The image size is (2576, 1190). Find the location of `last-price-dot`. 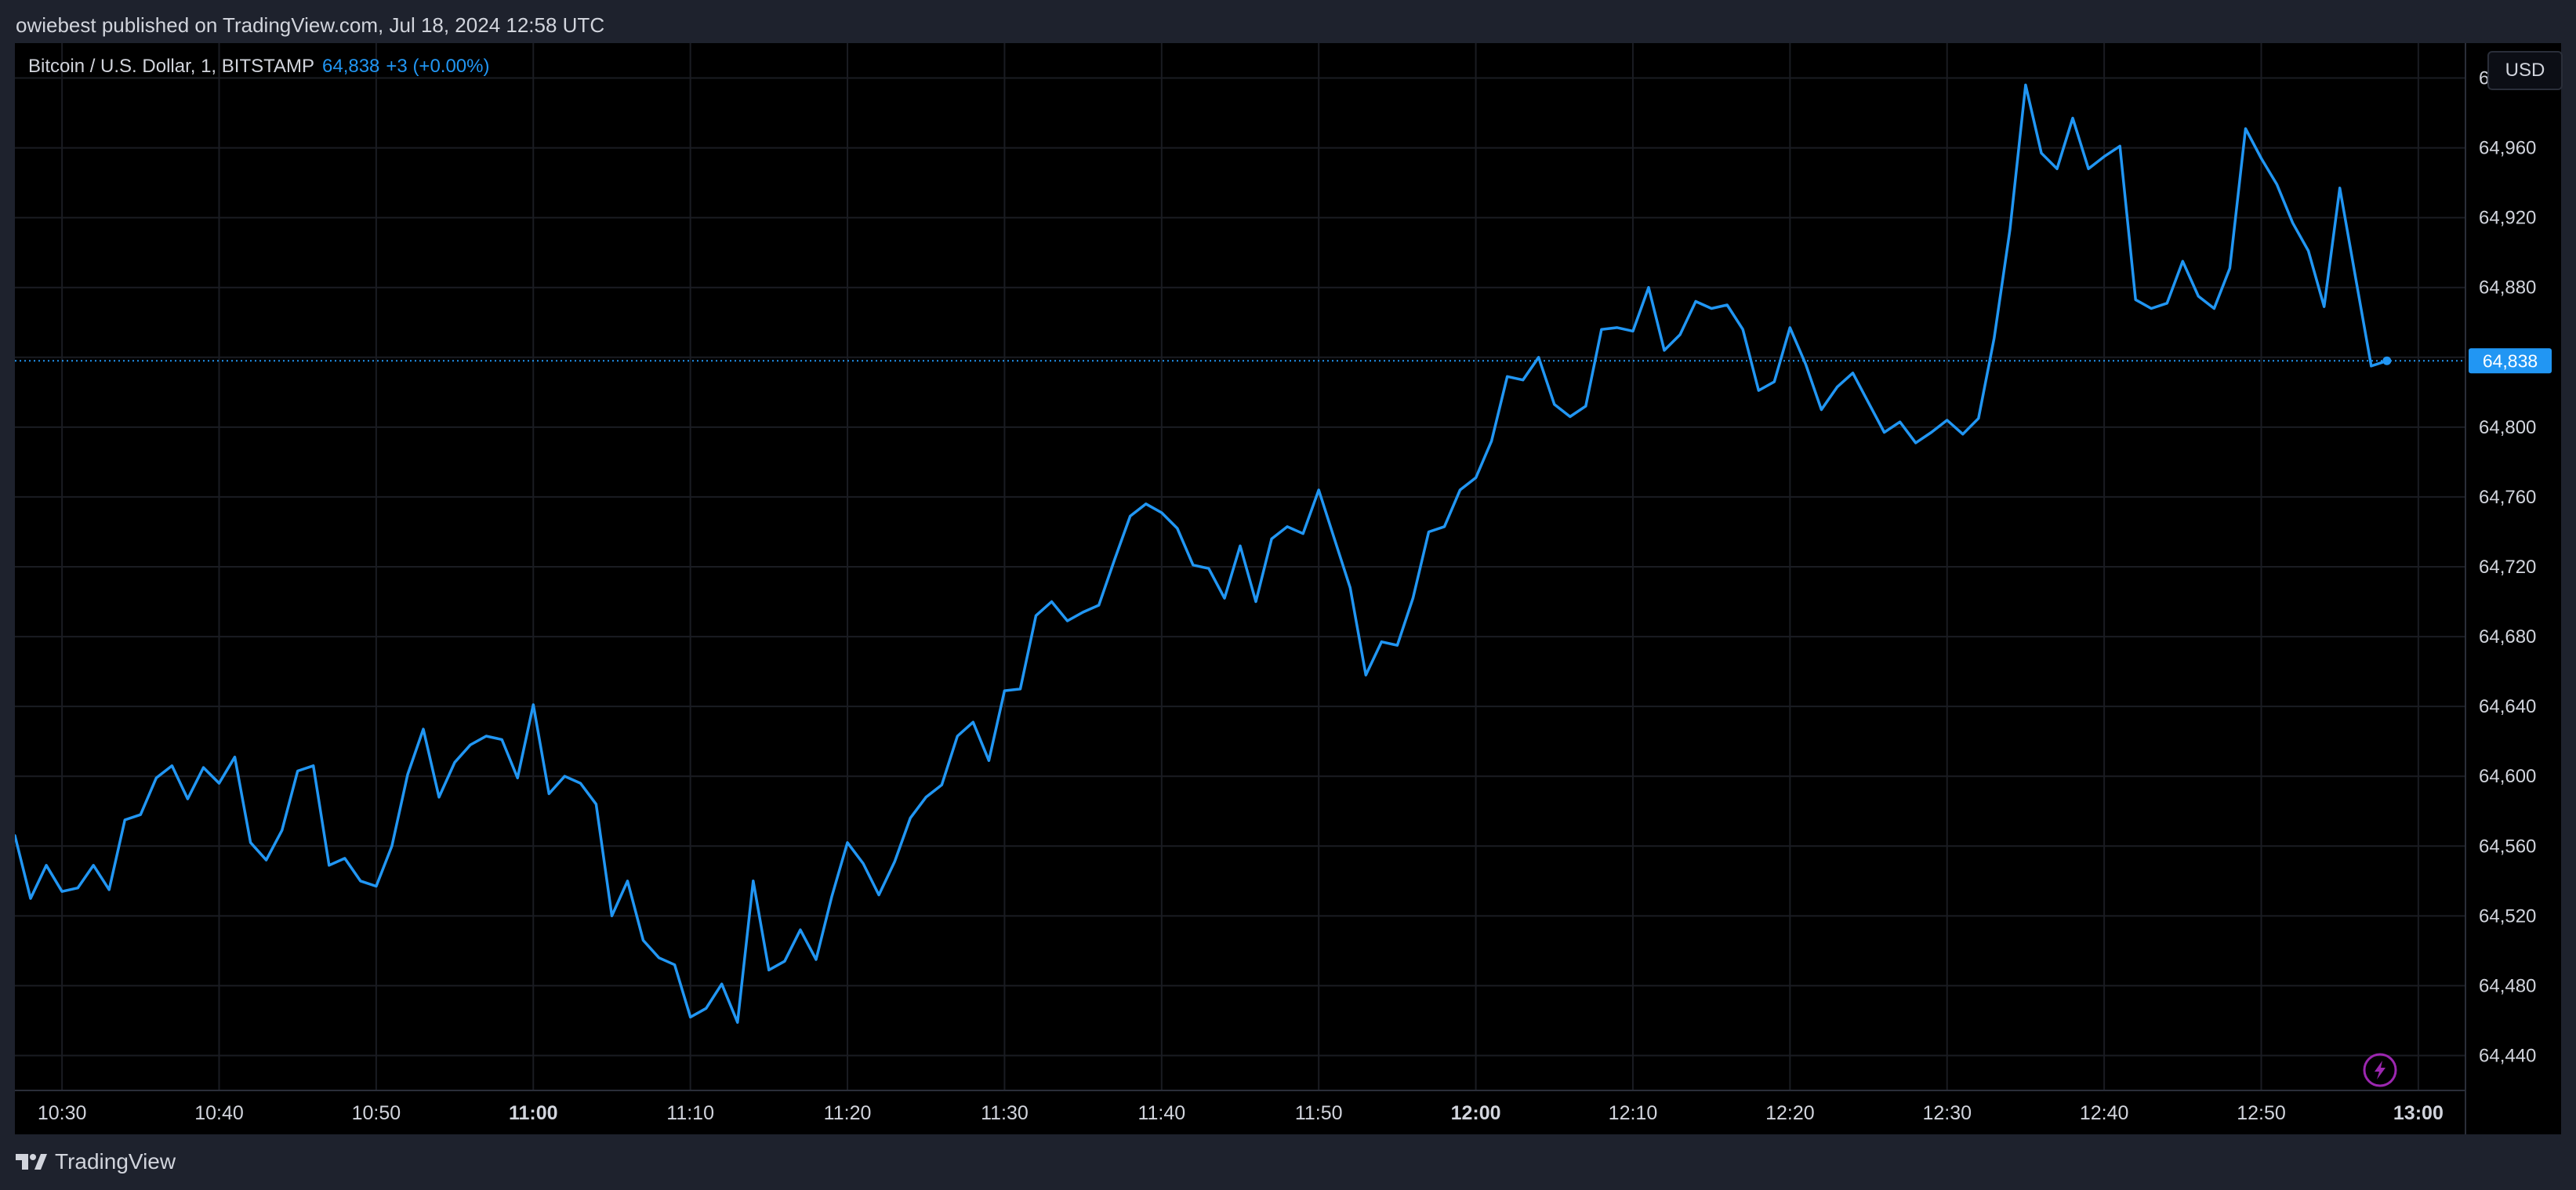

last-price-dot is located at coordinates (2387, 360).